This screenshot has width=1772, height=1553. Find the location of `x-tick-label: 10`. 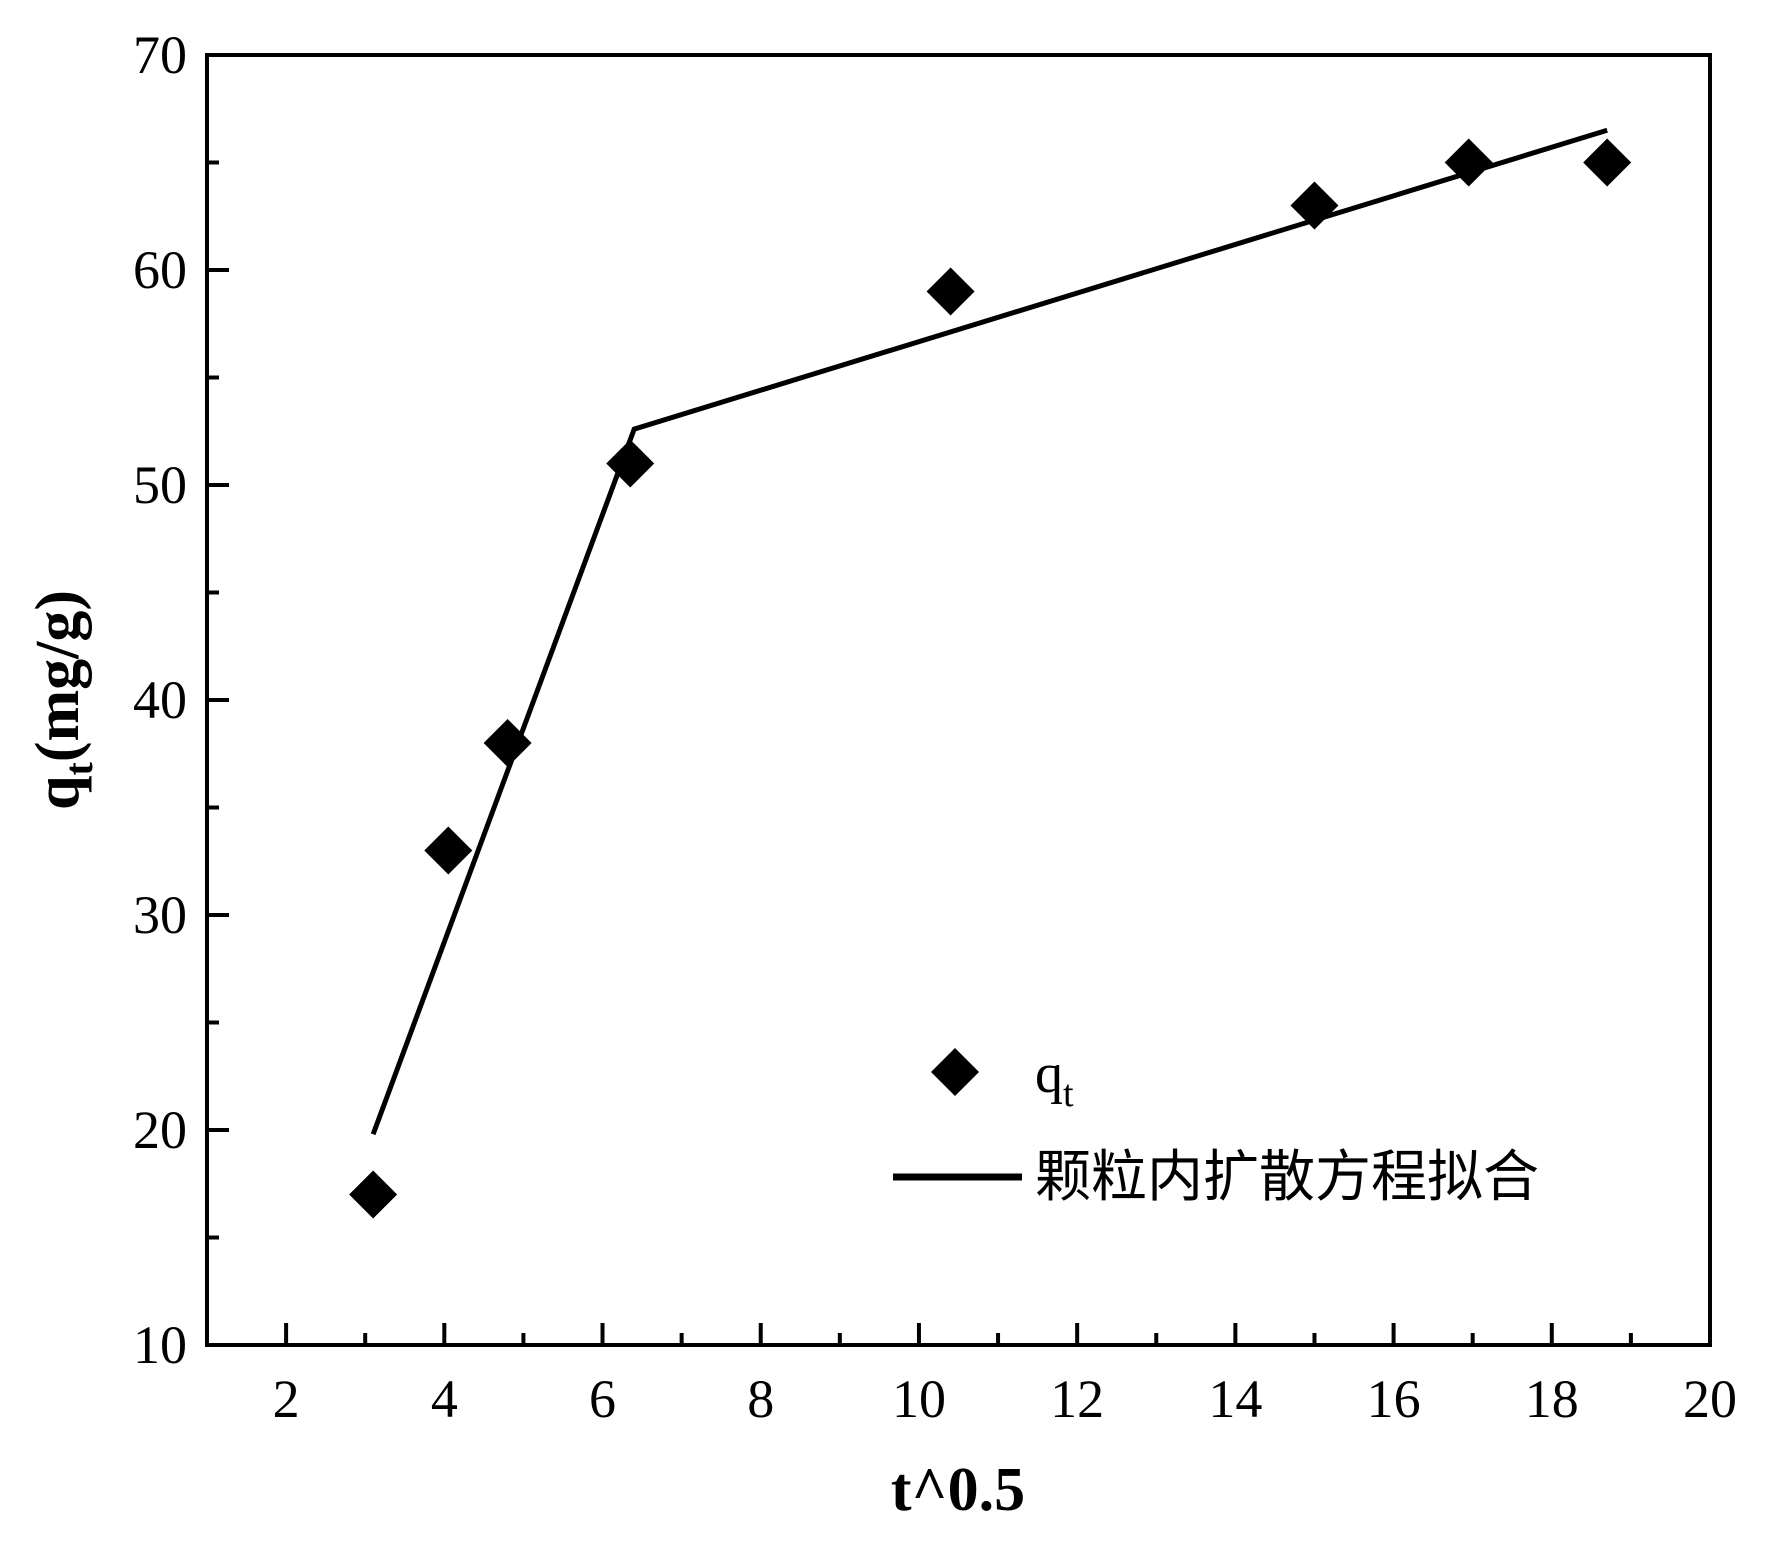

x-tick-label: 10 is located at coordinates (919, 1399).